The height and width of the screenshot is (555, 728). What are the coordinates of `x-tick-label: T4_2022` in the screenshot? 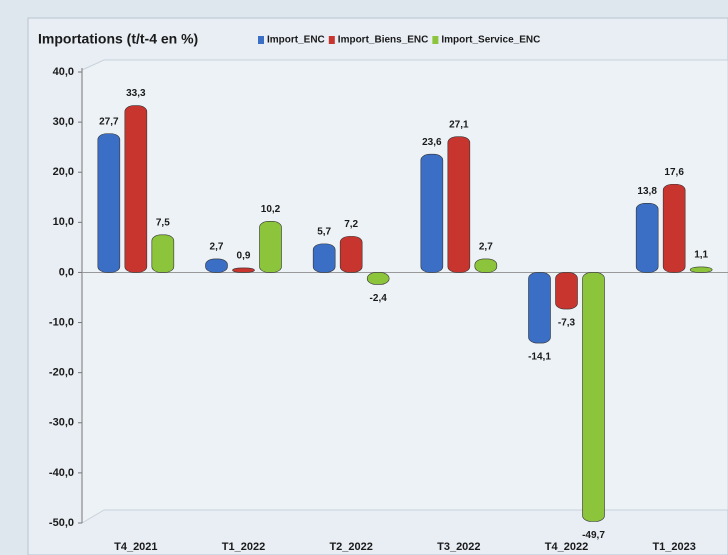 It's located at (566, 547).